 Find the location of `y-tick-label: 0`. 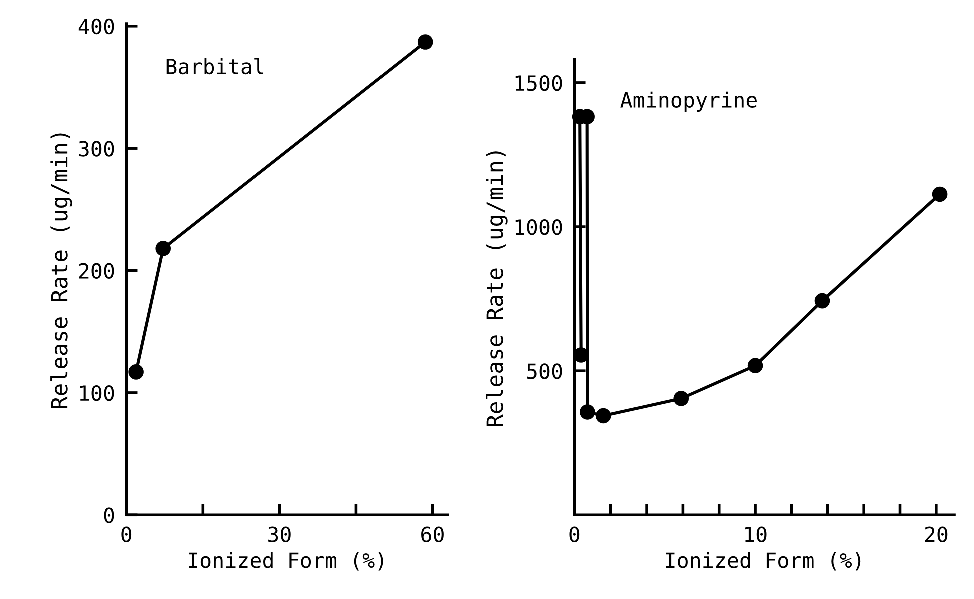

y-tick-label: 0 is located at coordinates (109, 516).